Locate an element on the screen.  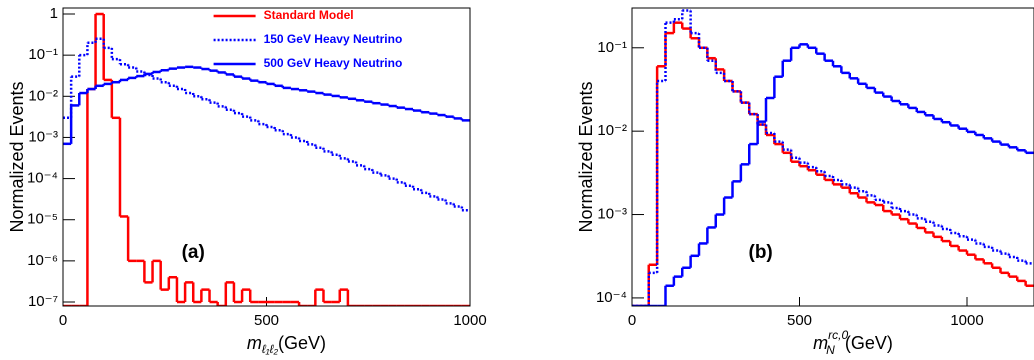
x-axis-label: mrc,0 N (GeV) is located at coordinates (853, 342).